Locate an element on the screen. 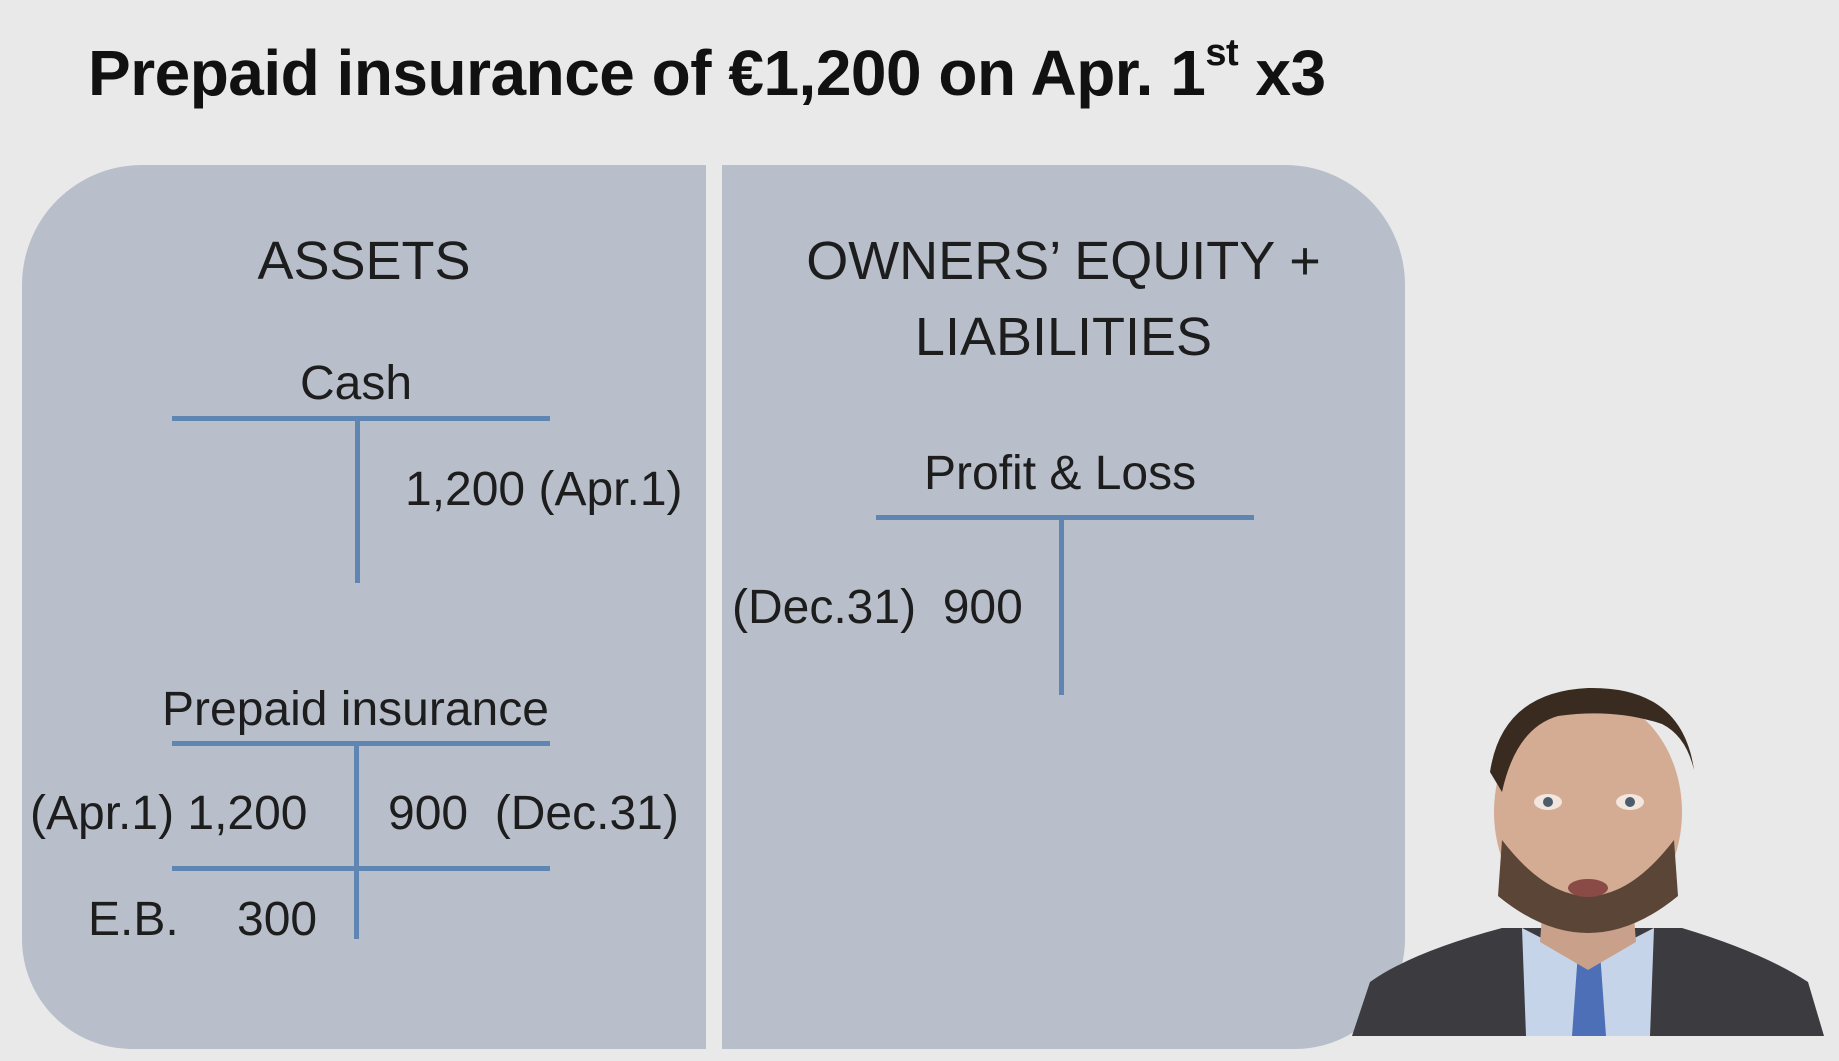 This screenshot has height=1061, width=1839. cash-account-name: Cash is located at coordinates (356, 383).